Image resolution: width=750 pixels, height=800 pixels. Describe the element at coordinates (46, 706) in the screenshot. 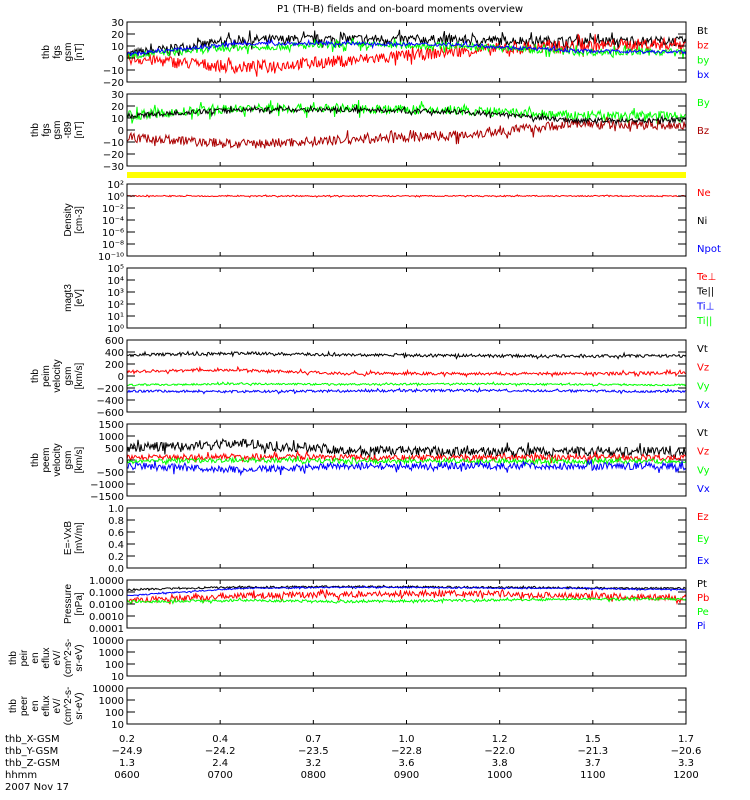

I see `y-axis-label: thbpeerenefluxeV/(cm^2-s-sr-eV)` at that location.